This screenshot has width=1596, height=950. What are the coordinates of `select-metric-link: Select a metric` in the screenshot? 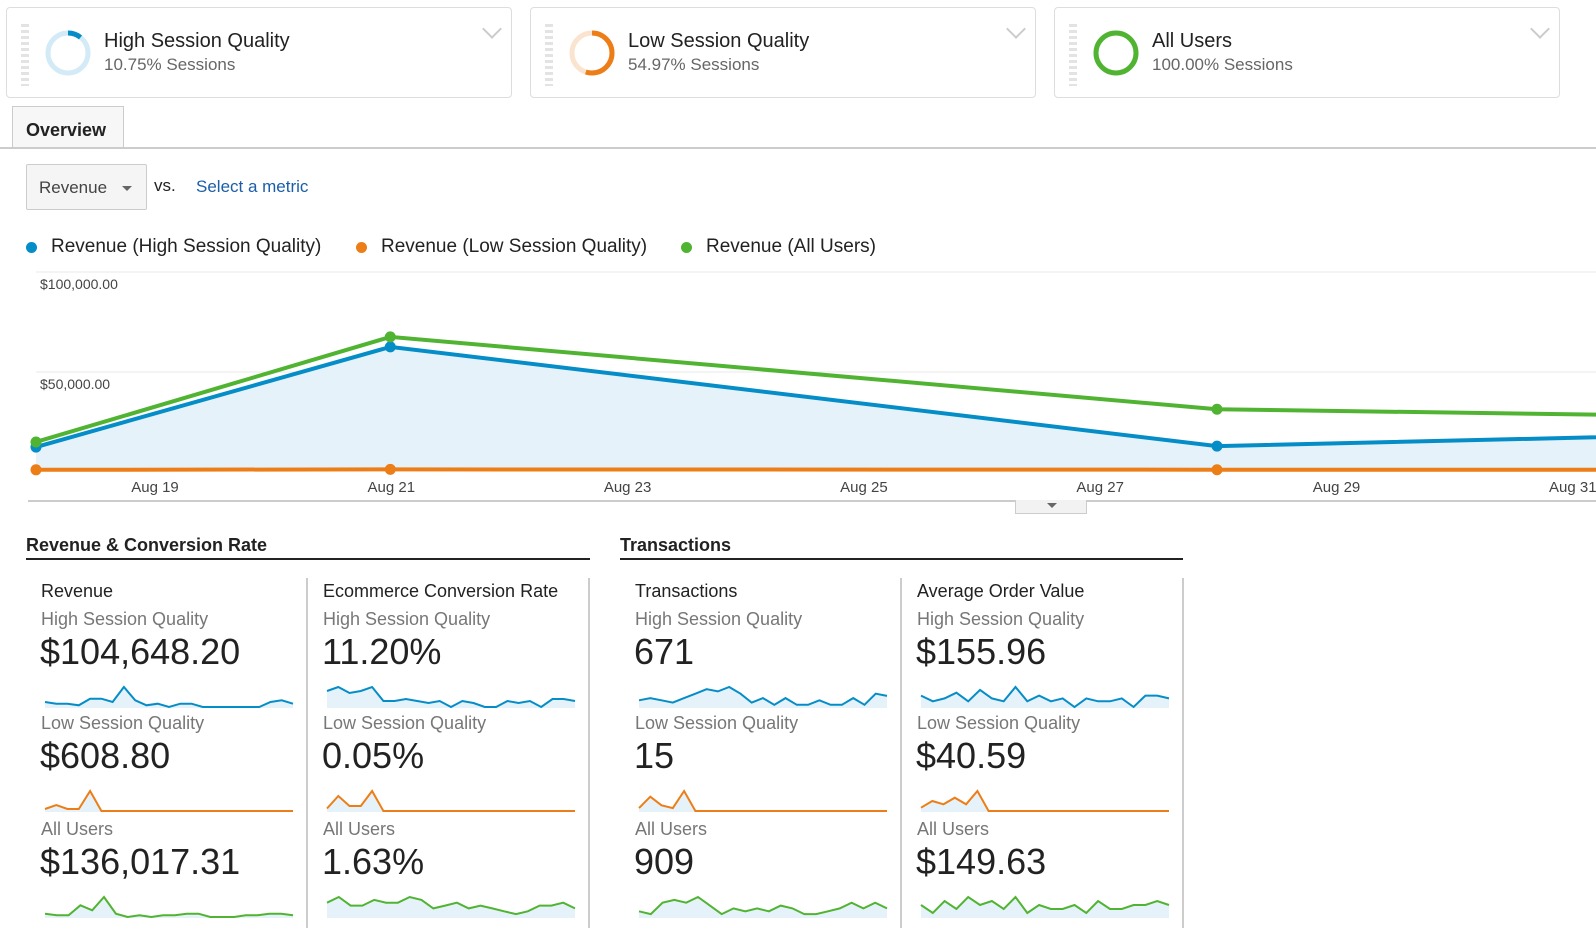 It's located at (252, 186).